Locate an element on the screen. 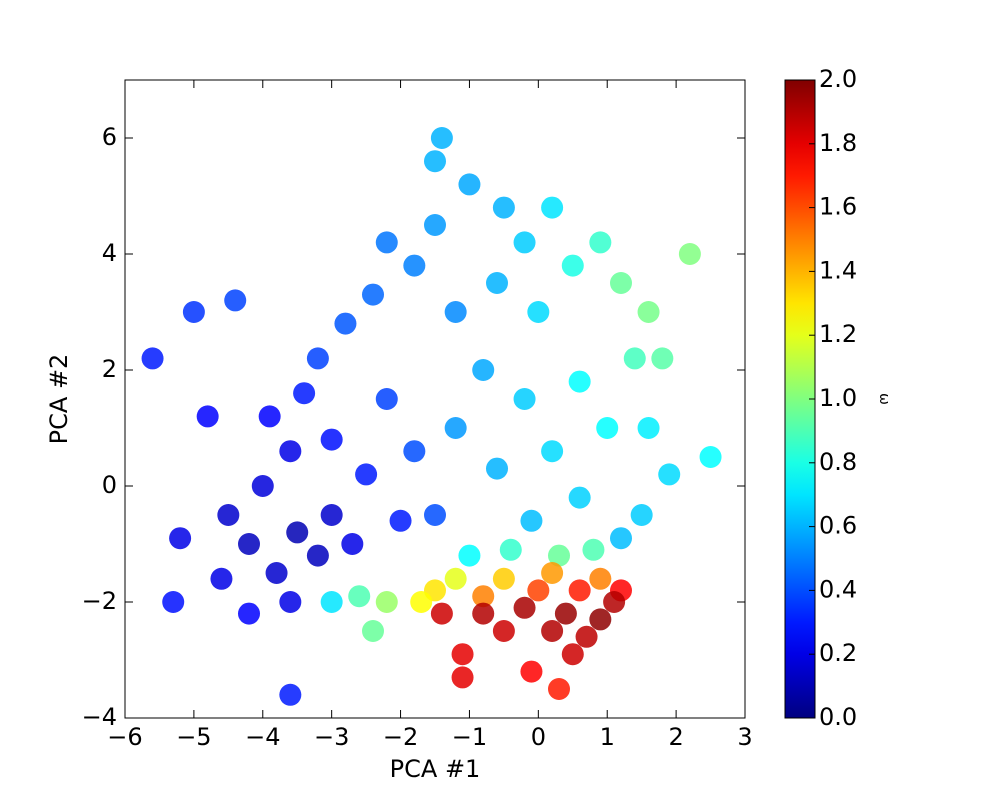 This screenshot has height=804, width=1000. x-tick-label: 0 is located at coordinates (538, 737).